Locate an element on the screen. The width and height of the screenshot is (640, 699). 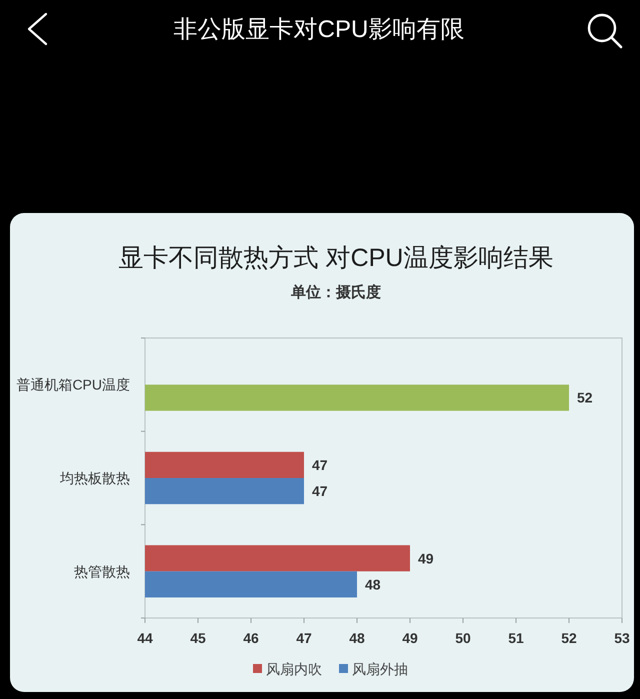
tick-label: 45 is located at coordinates (198, 638).